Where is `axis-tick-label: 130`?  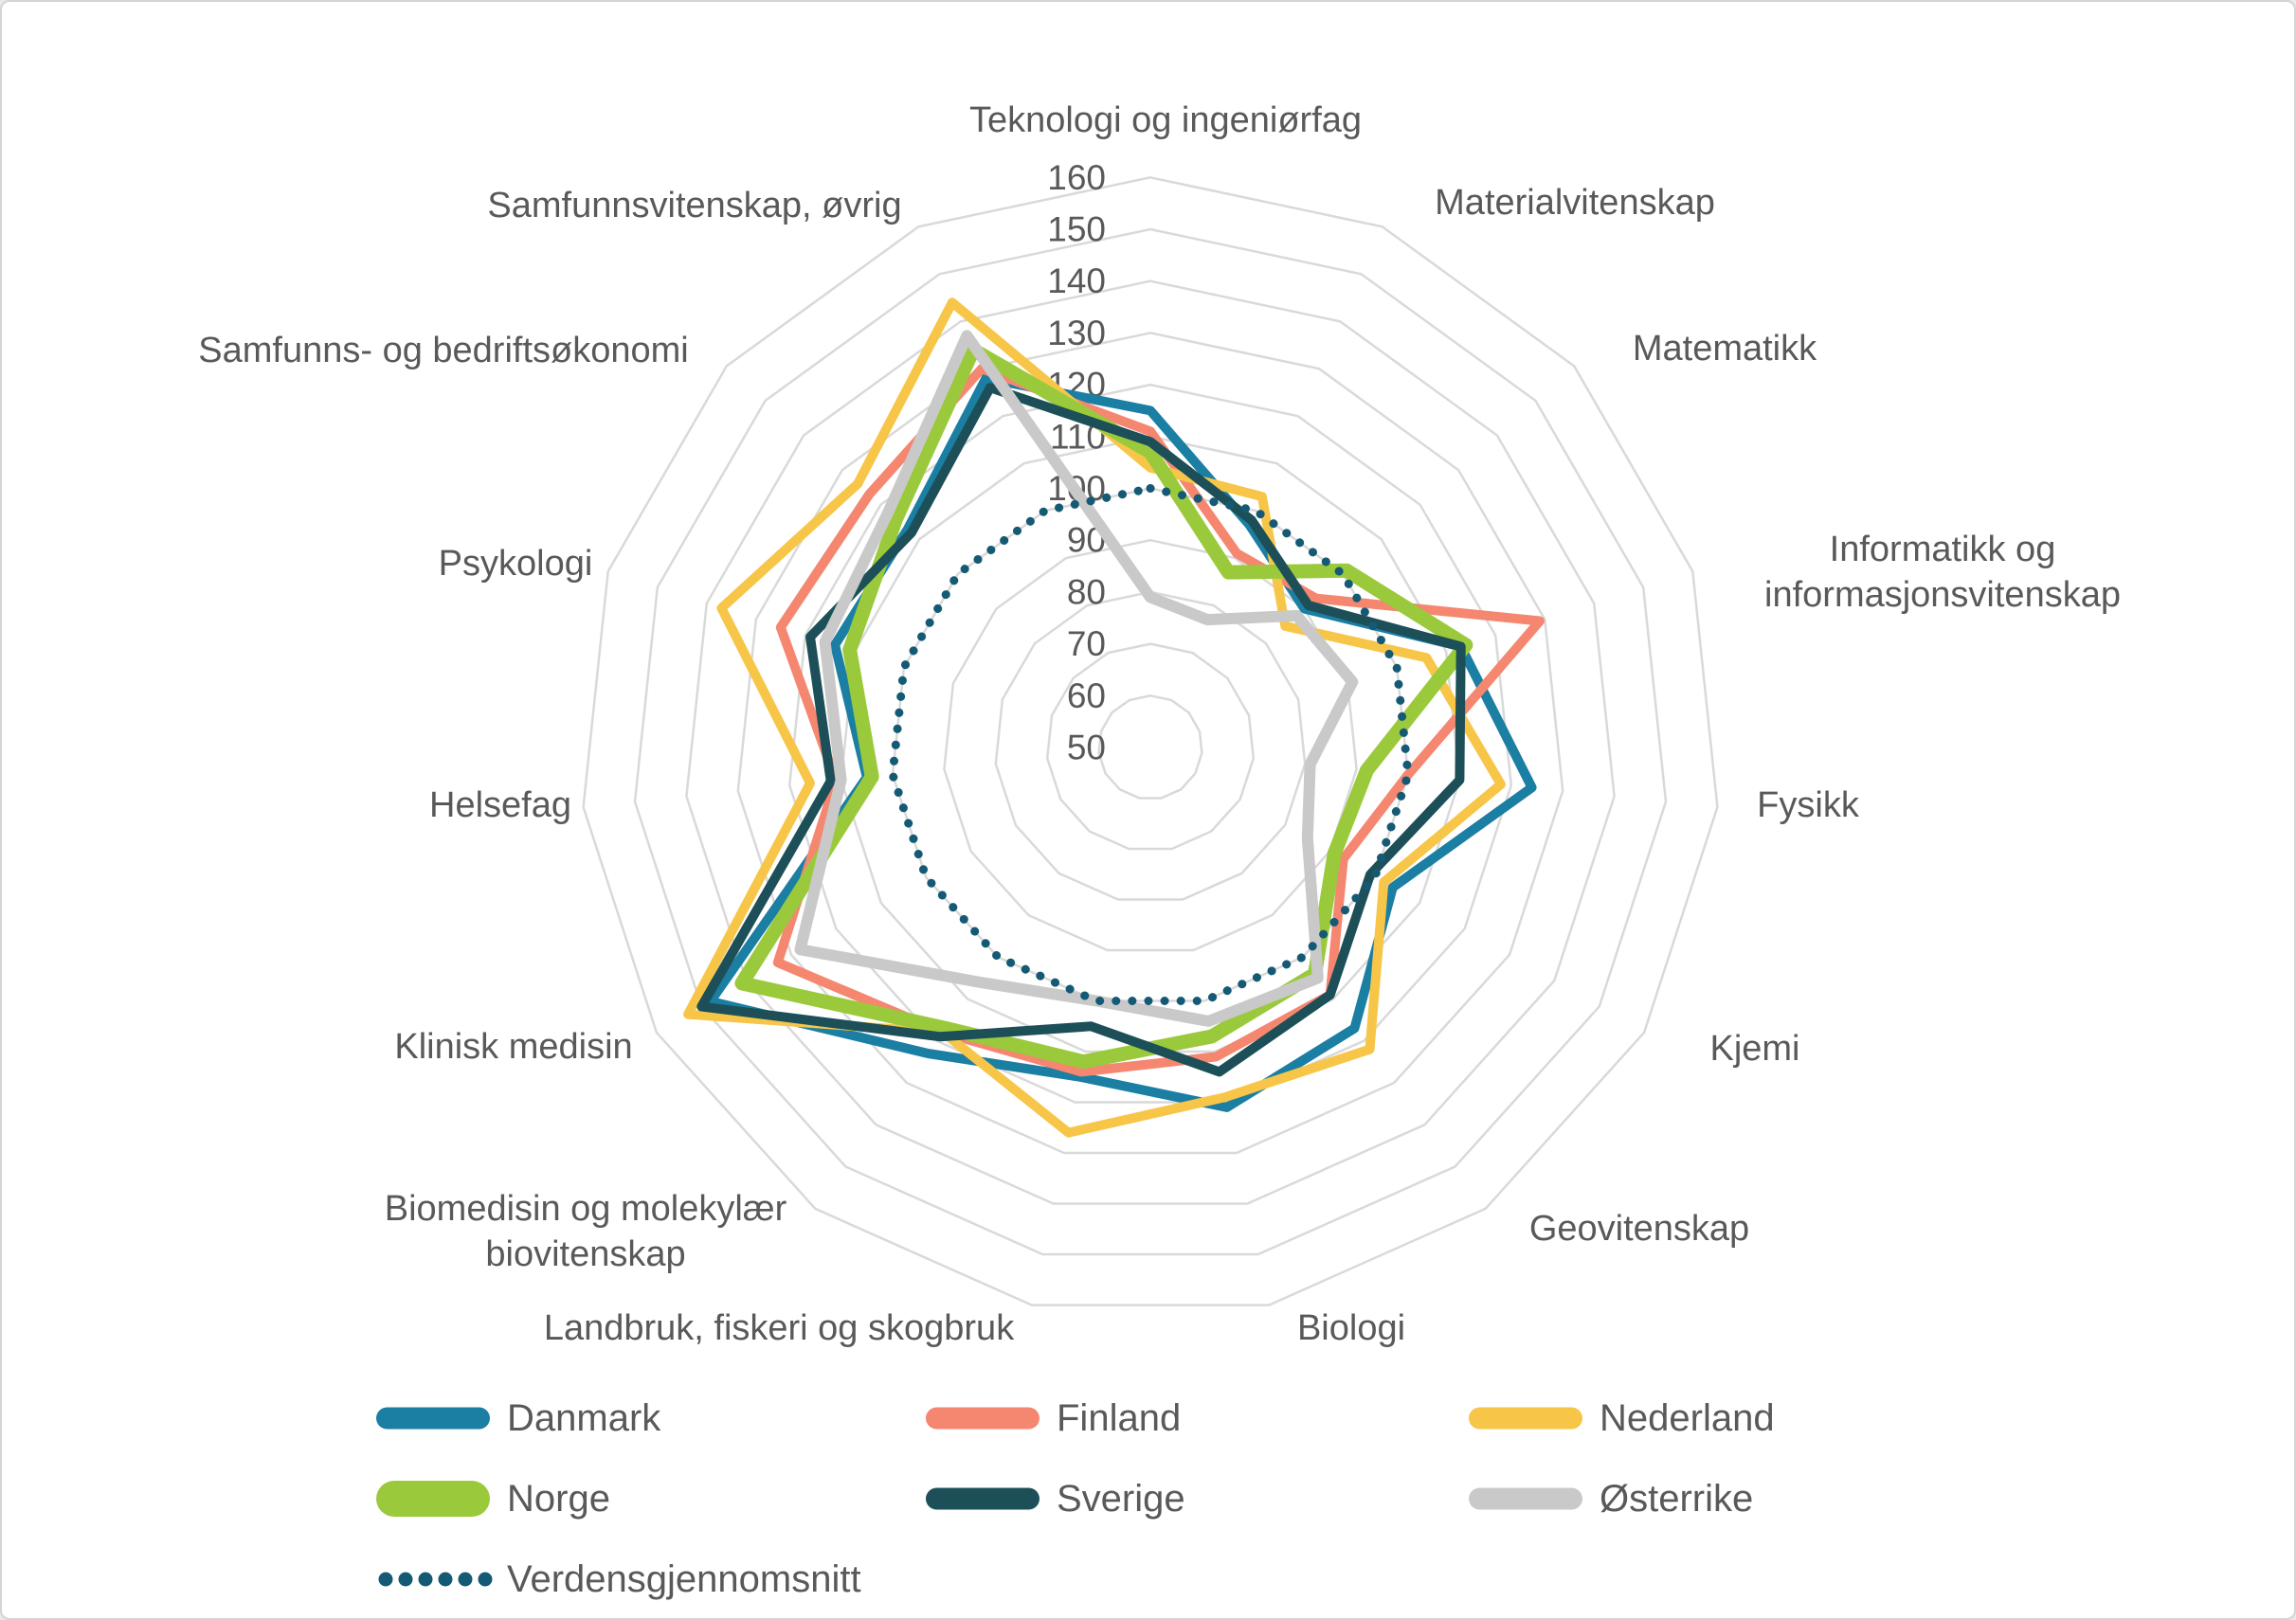 axis-tick-label: 130 is located at coordinates (1076, 333).